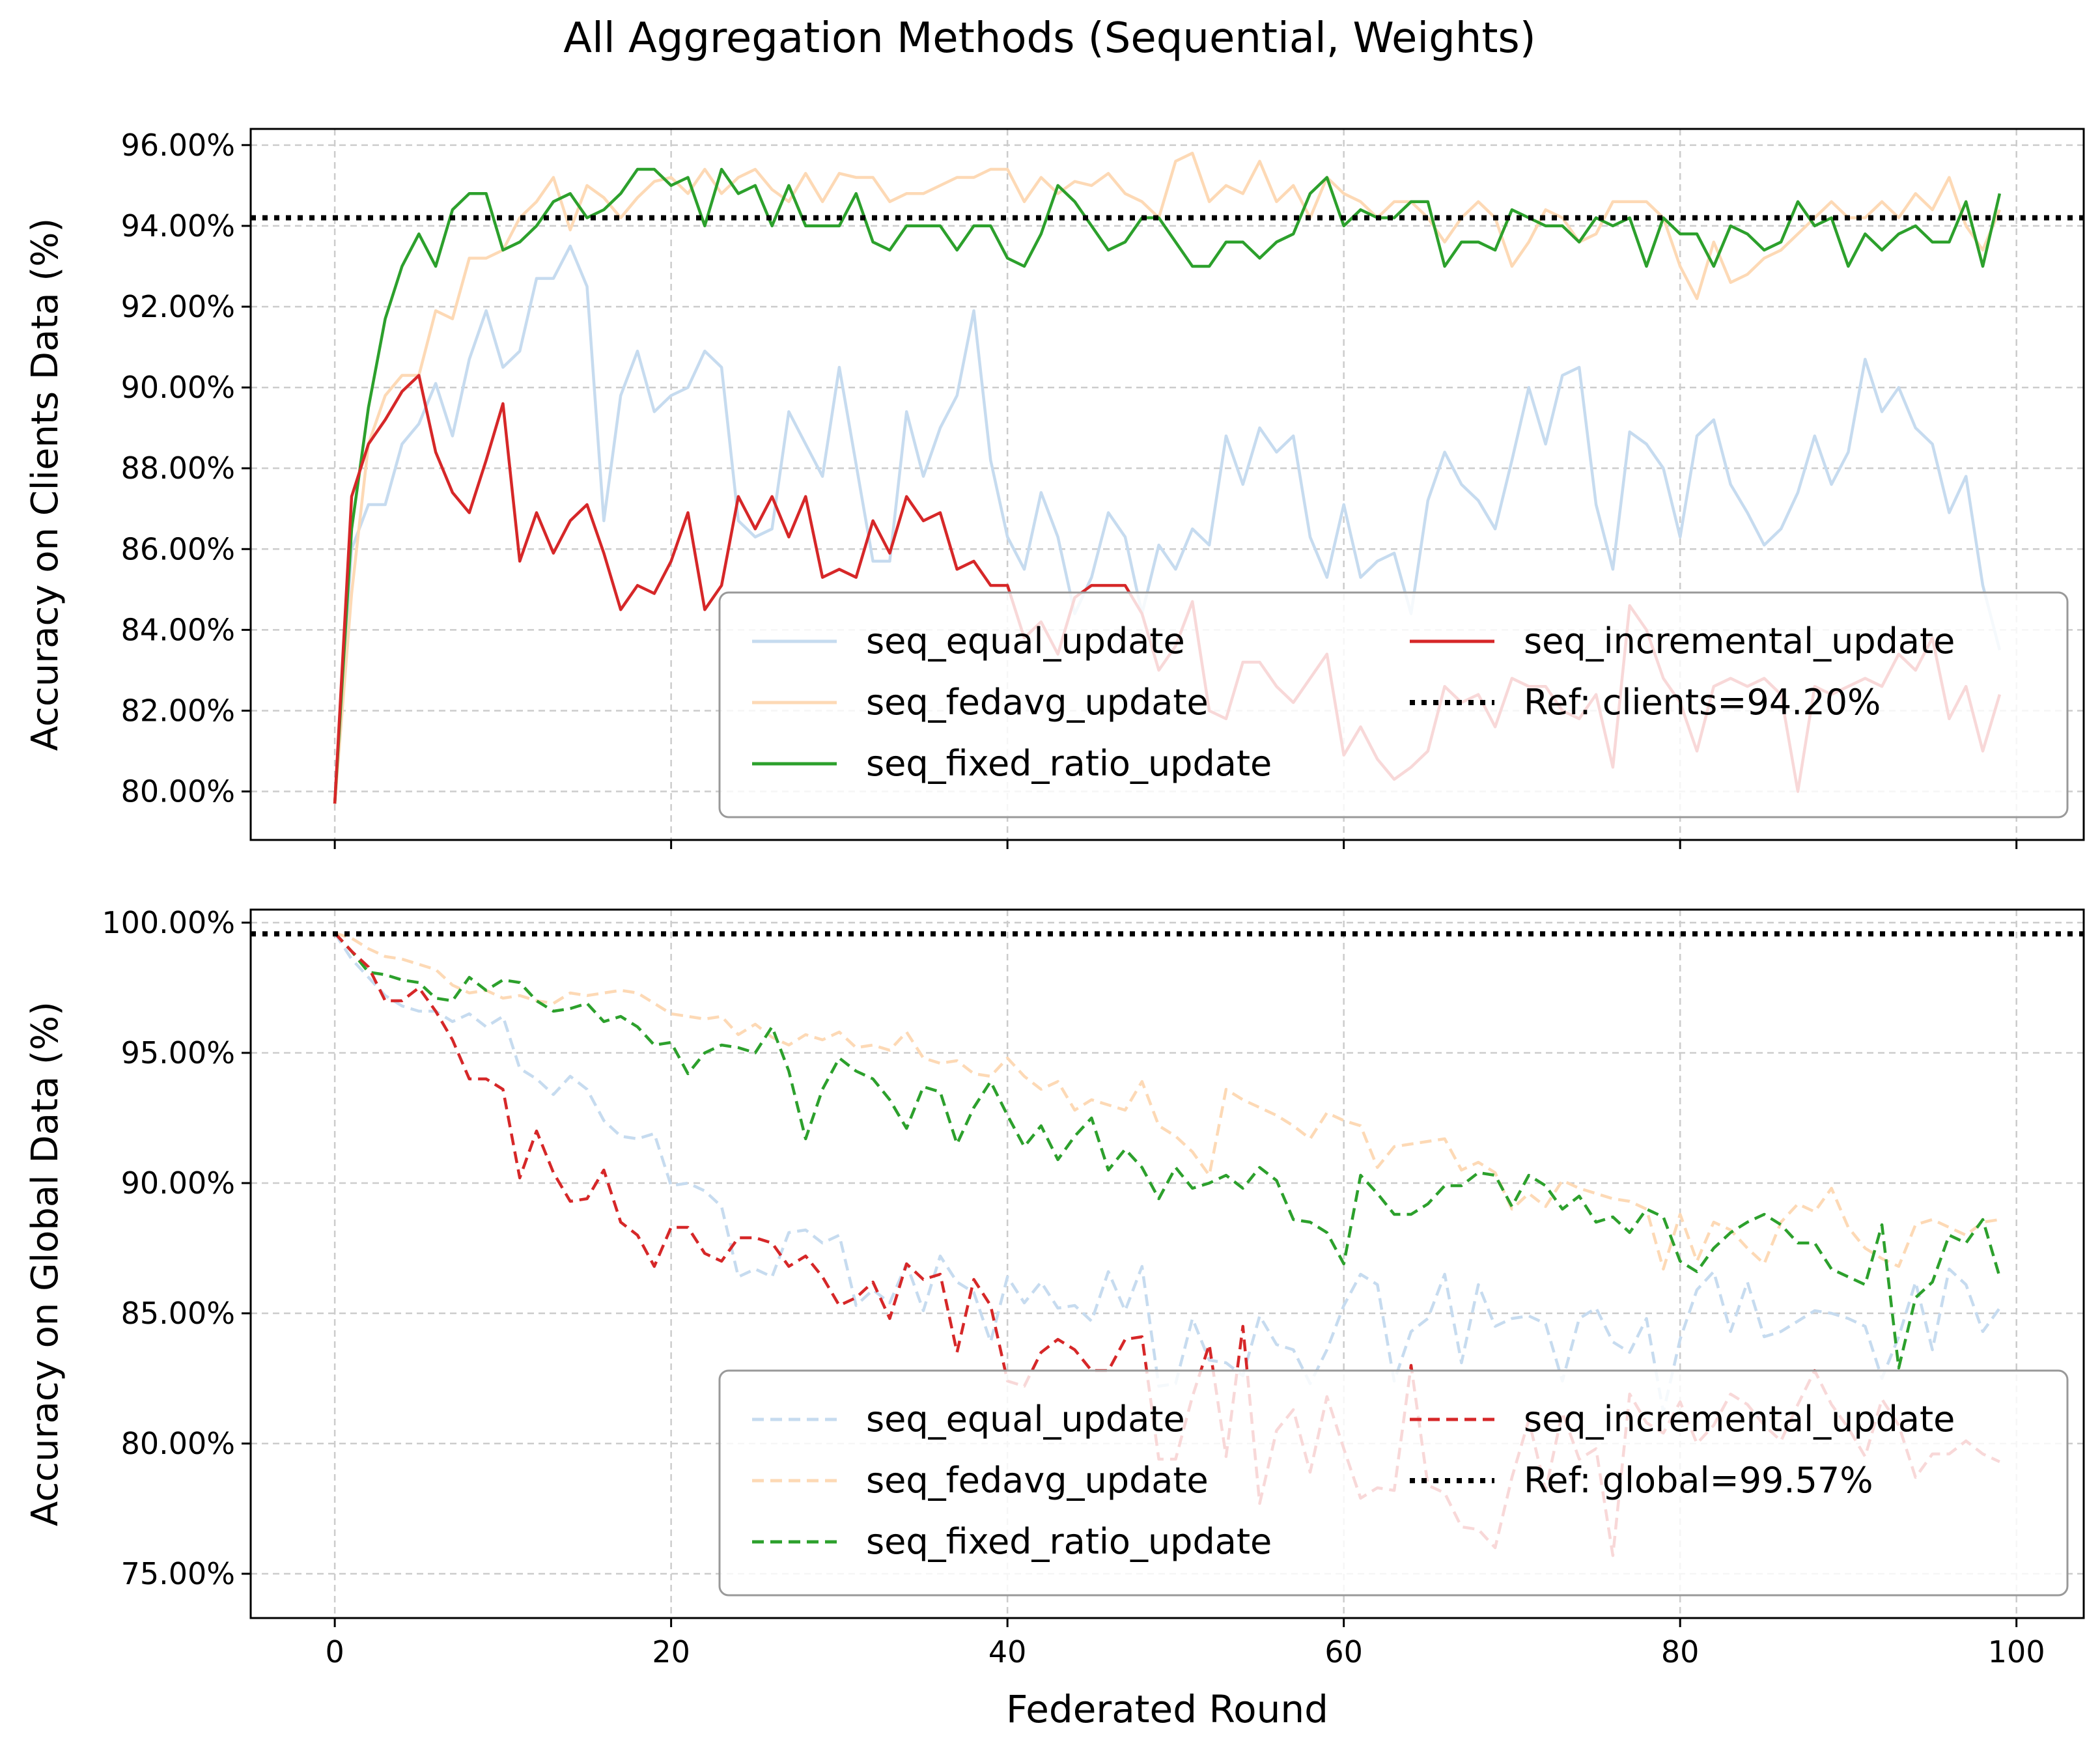  What do you see at coordinates (1681, 1651) in the screenshot?
I see `x-tick-label: 80` at bounding box center [1681, 1651].